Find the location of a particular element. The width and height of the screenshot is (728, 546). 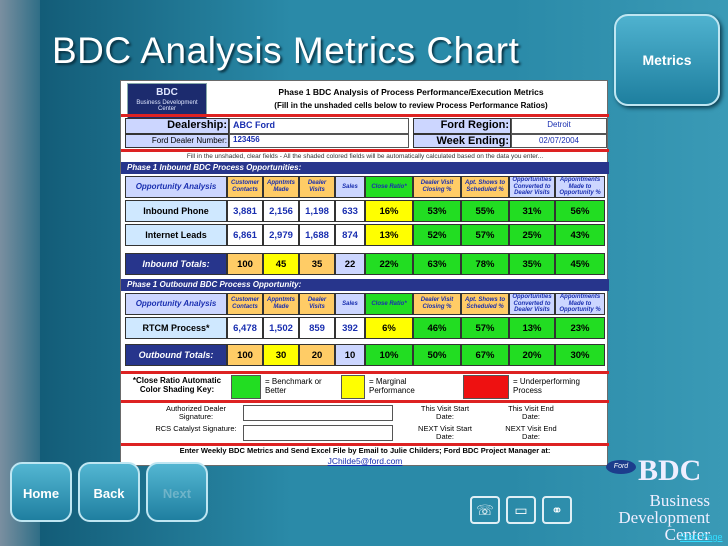

rtcm-process-made: 23% is located at coordinates (580, 328).